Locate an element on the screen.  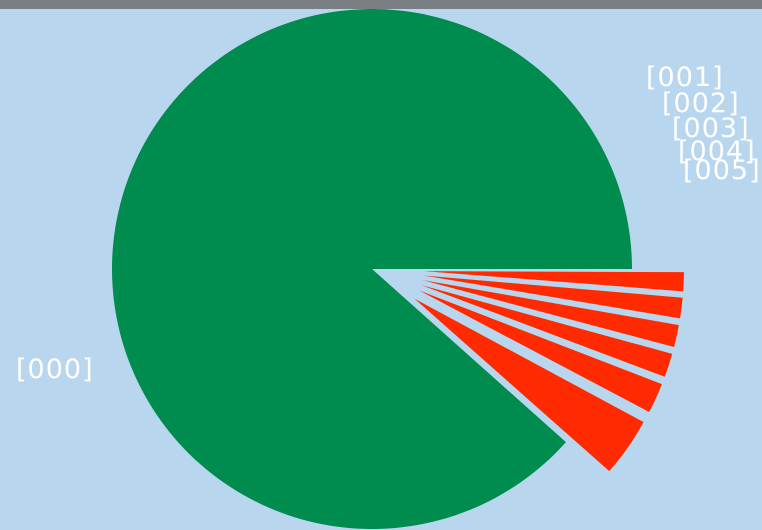
slice-label-002: [002] is located at coordinates (701, 103).